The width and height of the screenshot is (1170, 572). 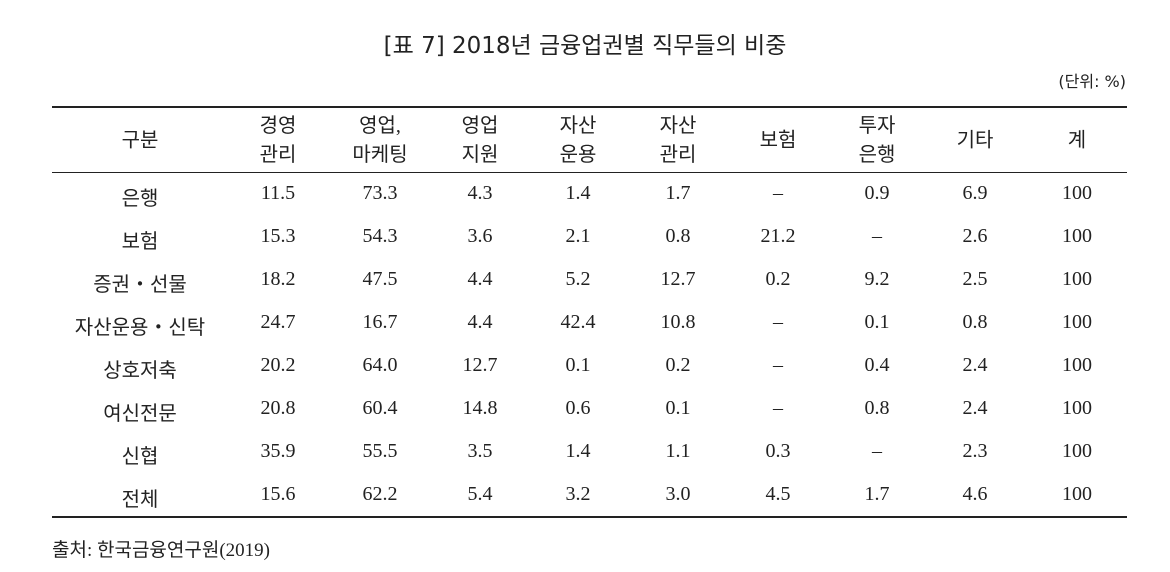 I want to click on unit-note: (단위: %), so click(x=1092, y=81).